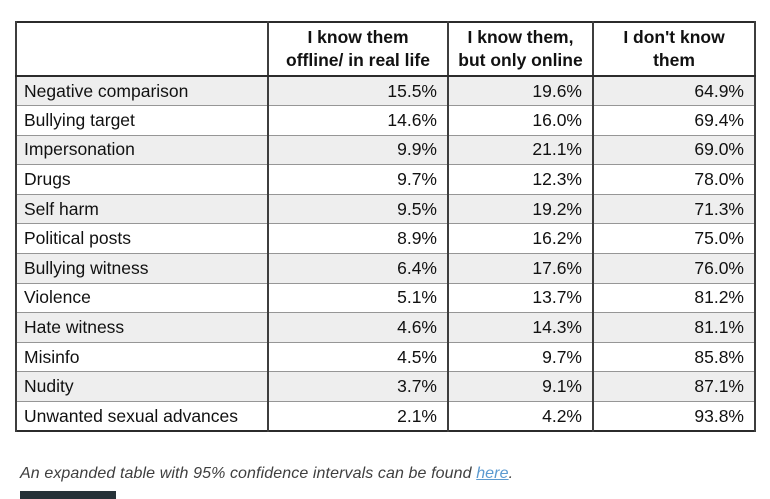 Image resolution: width=770 pixels, height=499 pixels. What do you see at coordinates (674, 387) in the screenshot?
I see `cell-value: 87.1%` at bounding box center [674, 387].